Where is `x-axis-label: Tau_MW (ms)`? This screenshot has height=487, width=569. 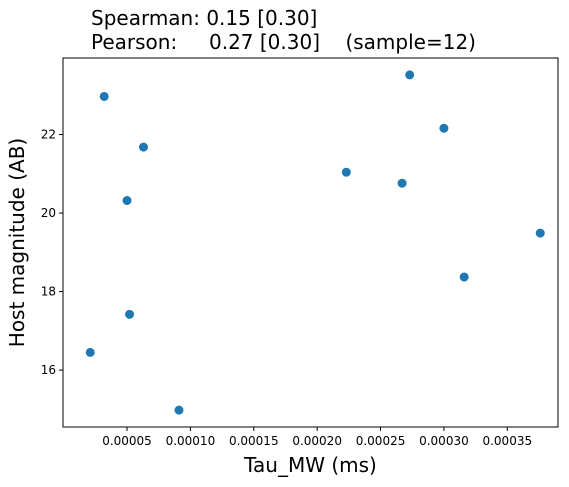
x-axis-label: Tau_MW (ms) is located at coordinates (310, 465).